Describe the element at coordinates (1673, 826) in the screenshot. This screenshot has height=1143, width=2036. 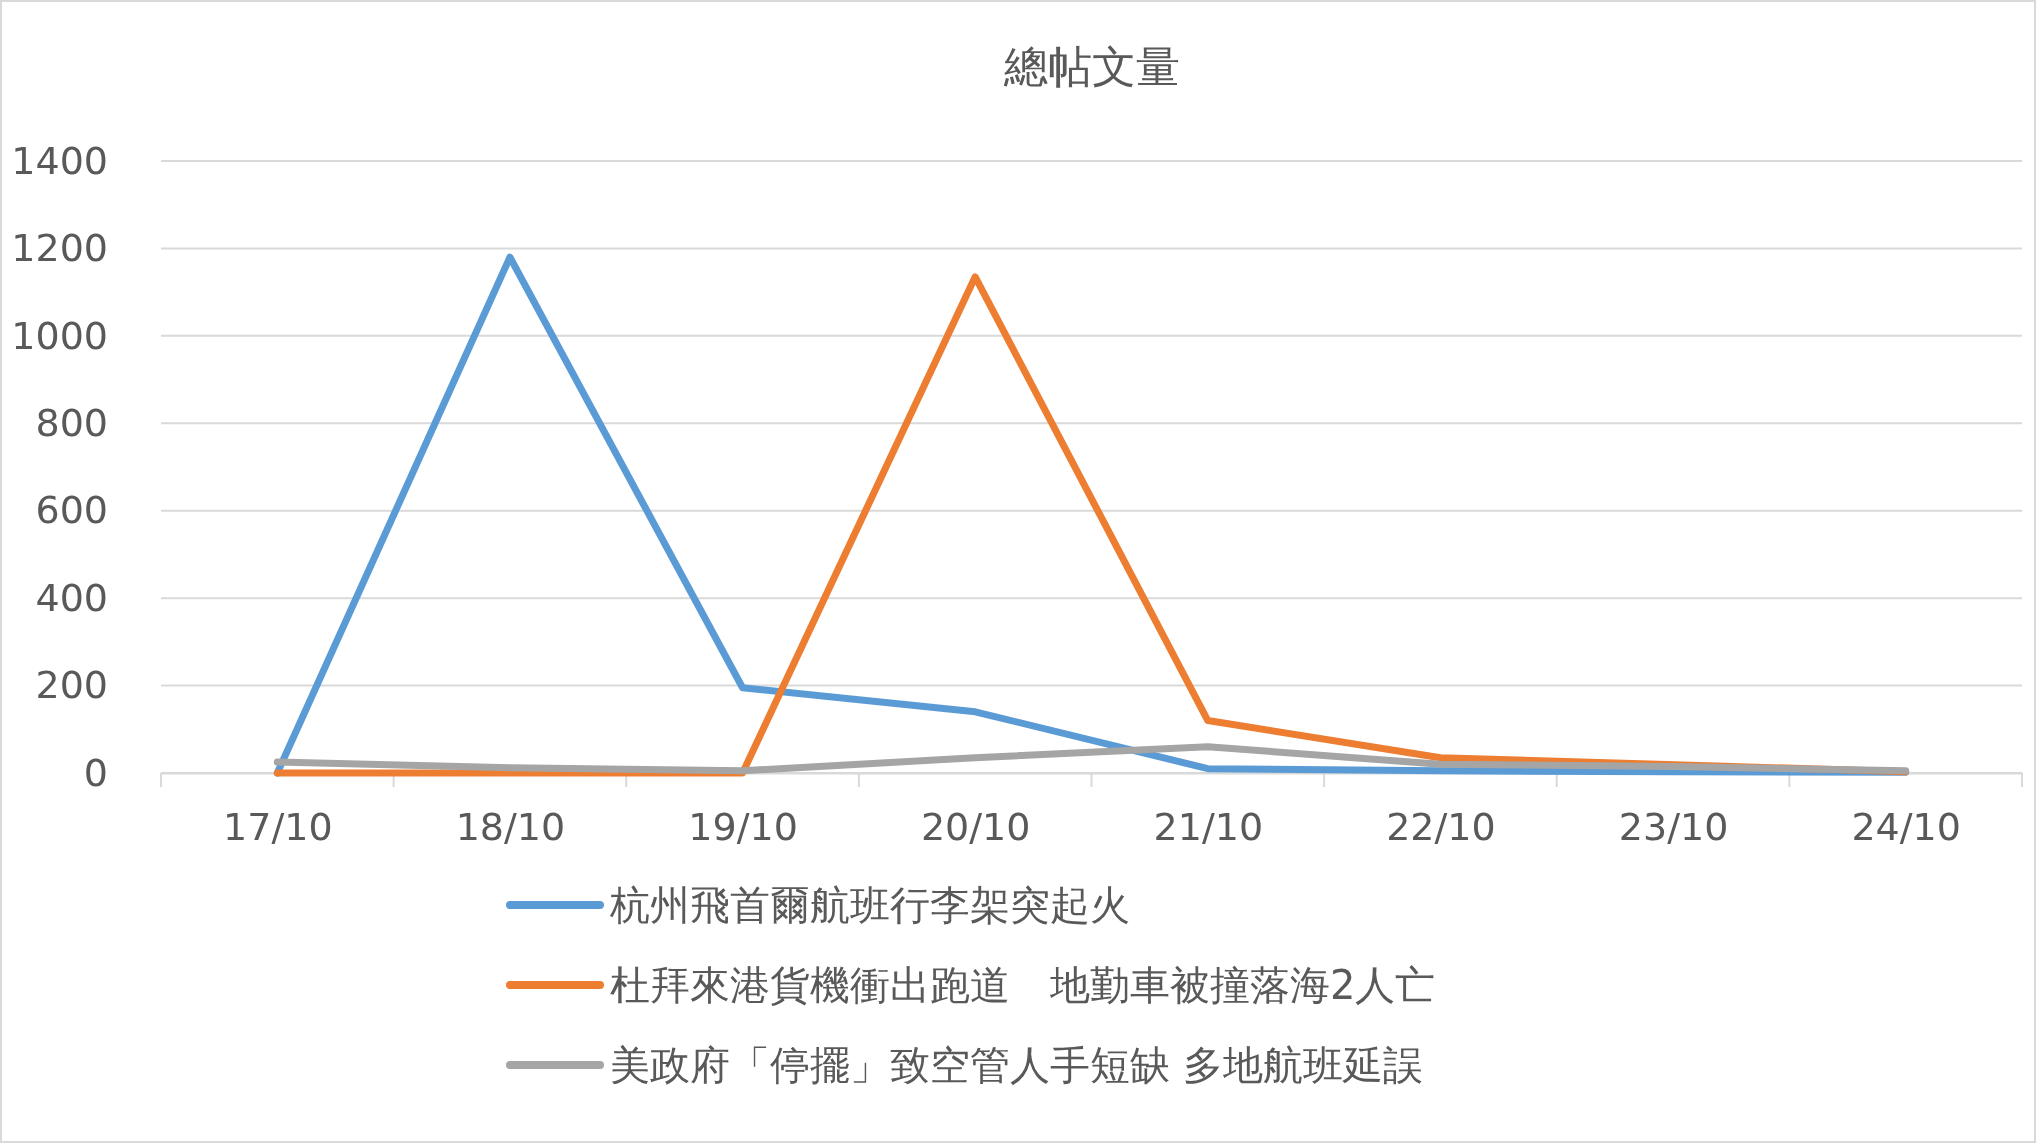
I see `x-tick-label: 23/10` at that location.